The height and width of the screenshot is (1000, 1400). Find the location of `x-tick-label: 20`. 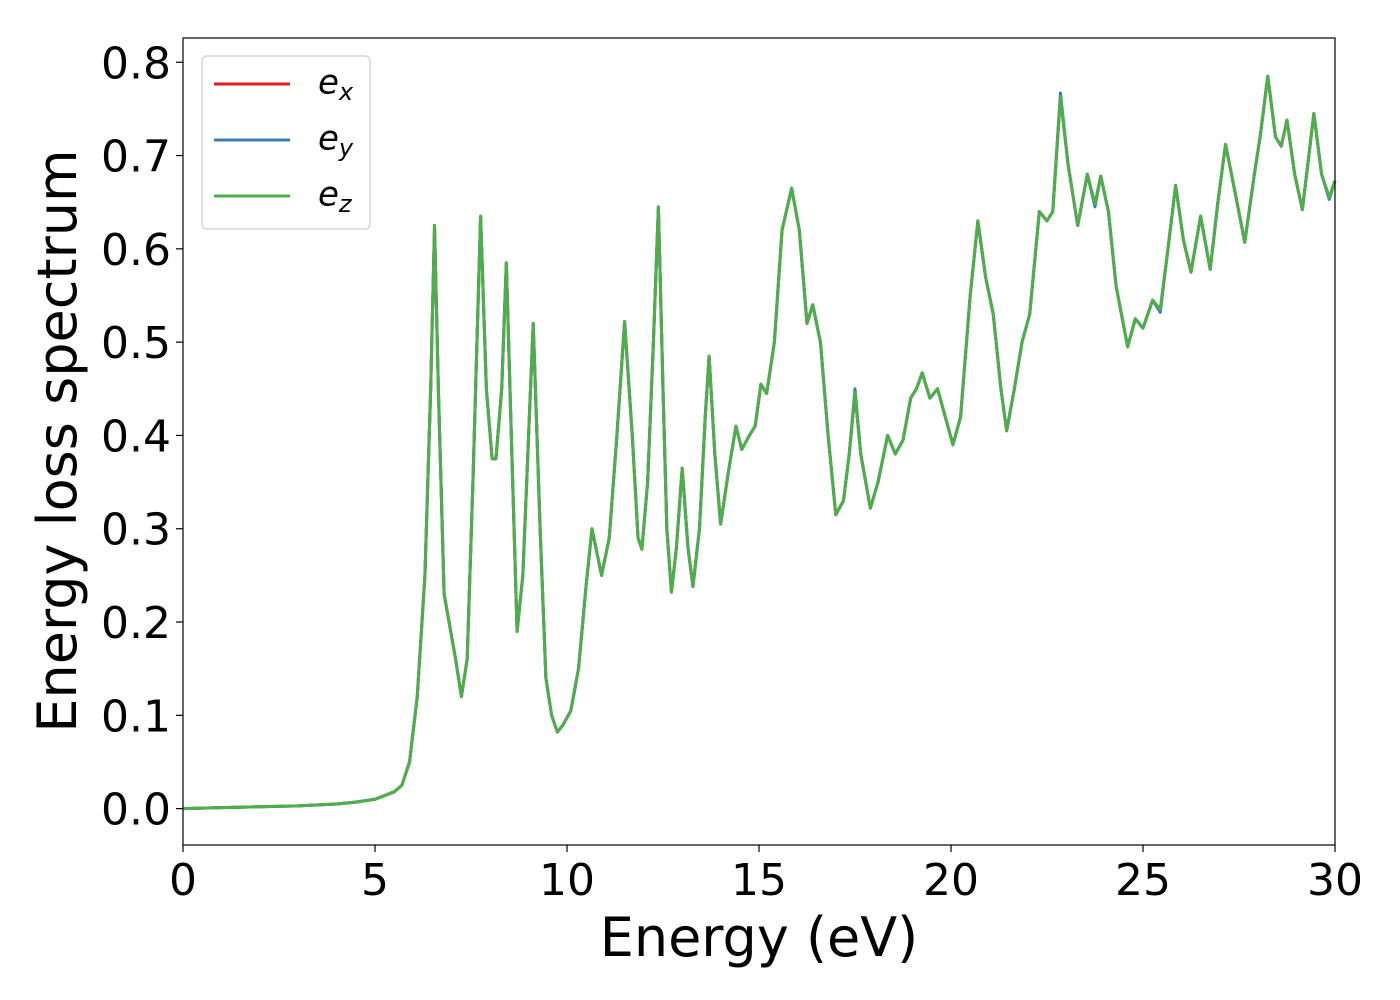

x-tick-label: 20 is located at coordinates (951, 880).